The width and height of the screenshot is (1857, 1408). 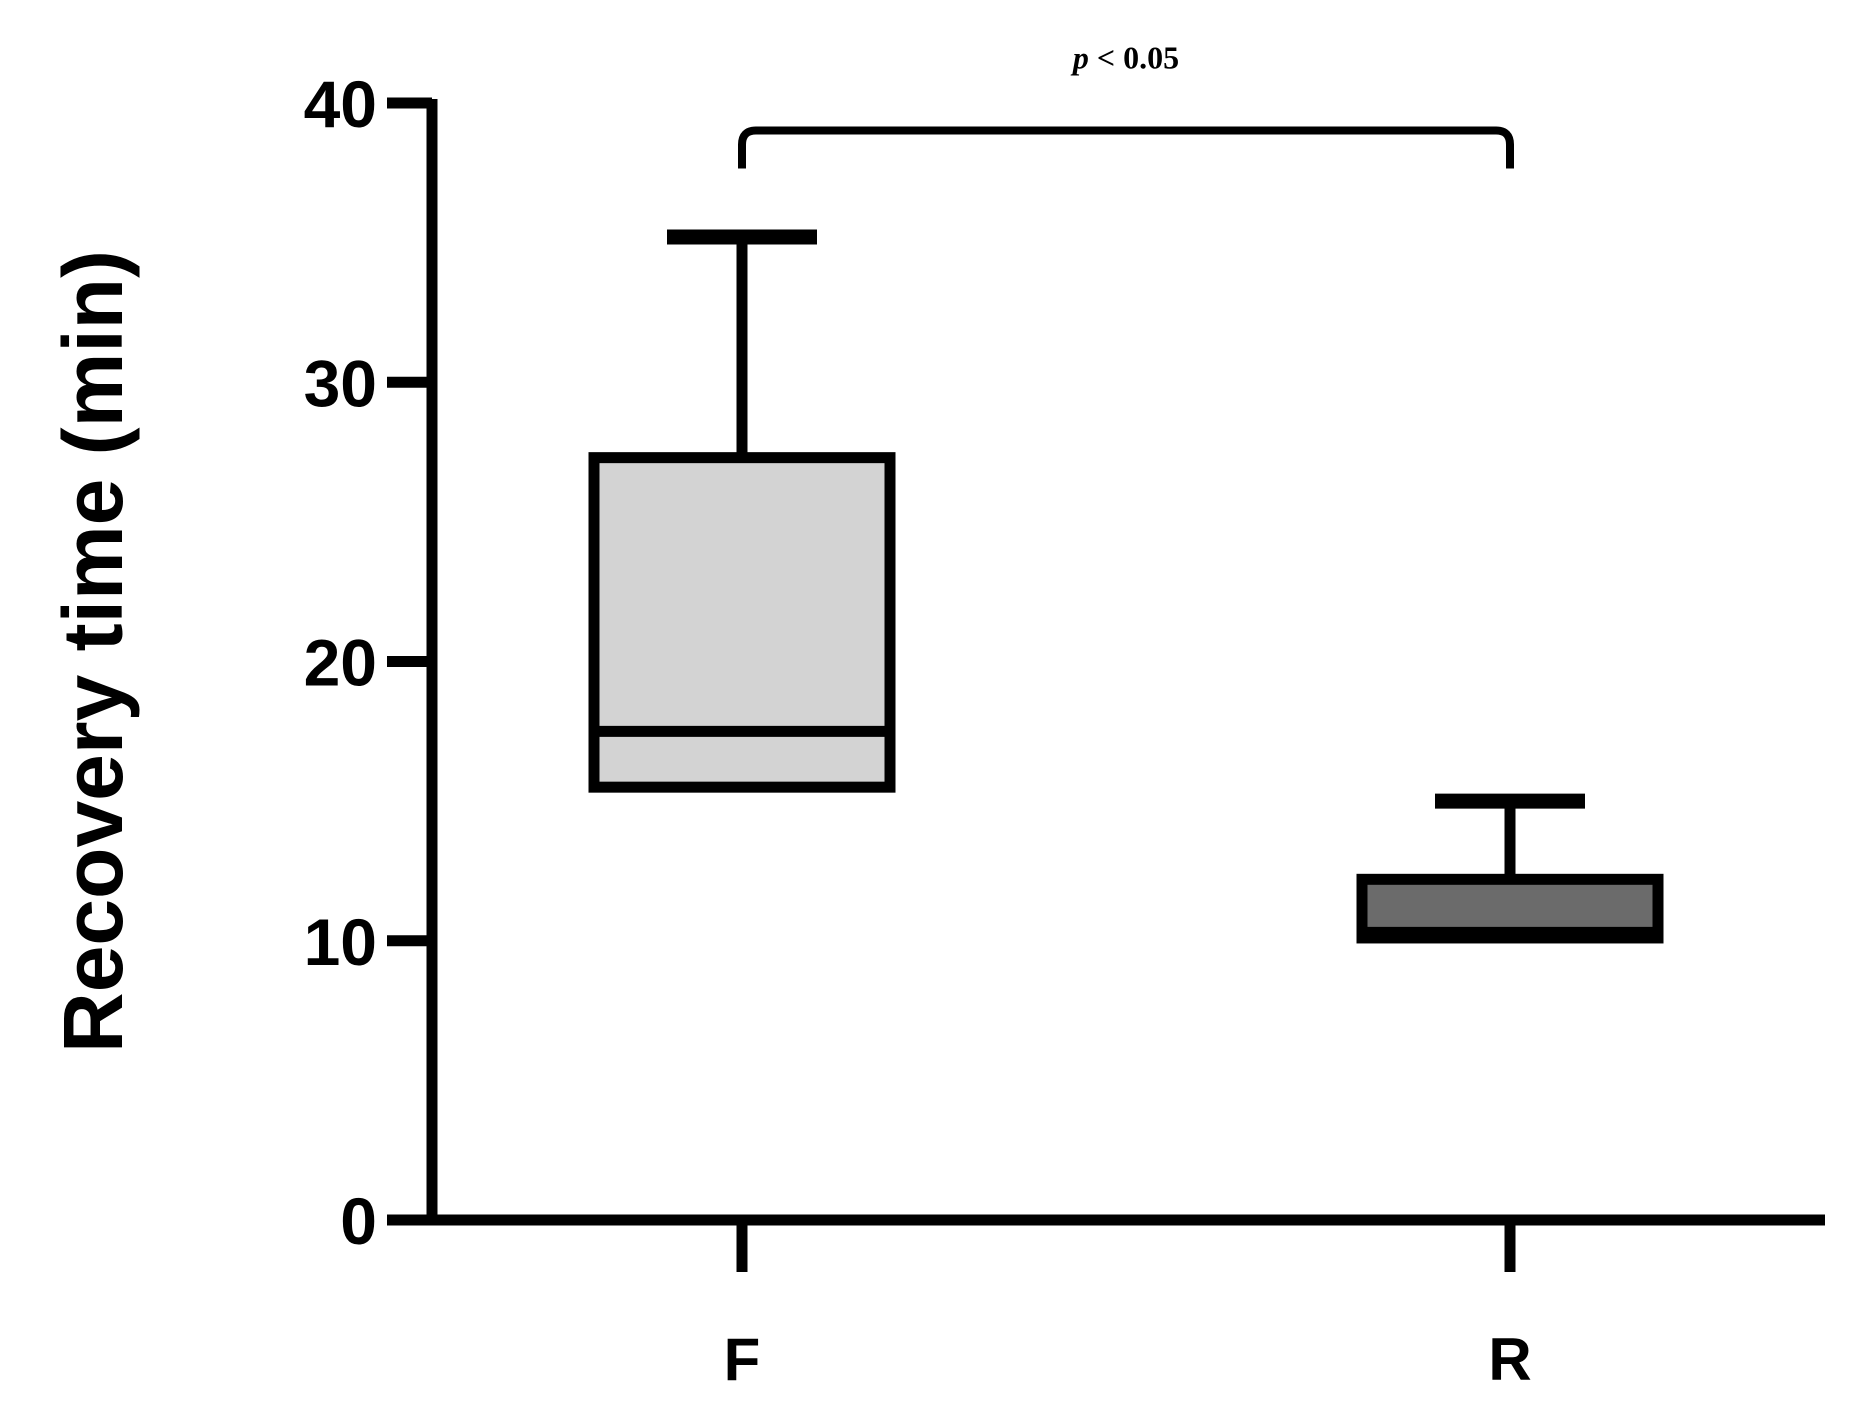 I want to click on p-symbol: p, so click(x=1079, y=58).